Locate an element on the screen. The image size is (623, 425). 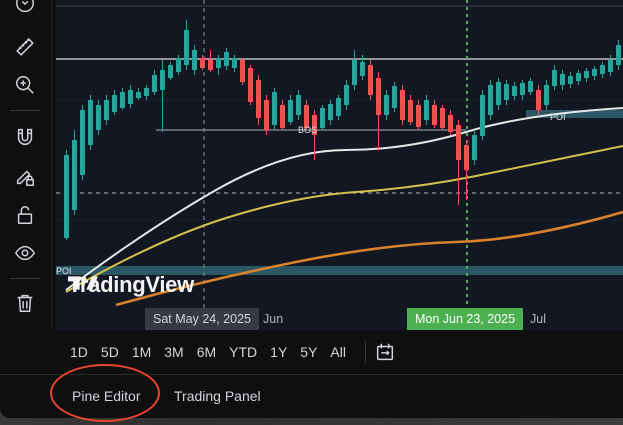
trash-icon is located at coordinates (25, 303).